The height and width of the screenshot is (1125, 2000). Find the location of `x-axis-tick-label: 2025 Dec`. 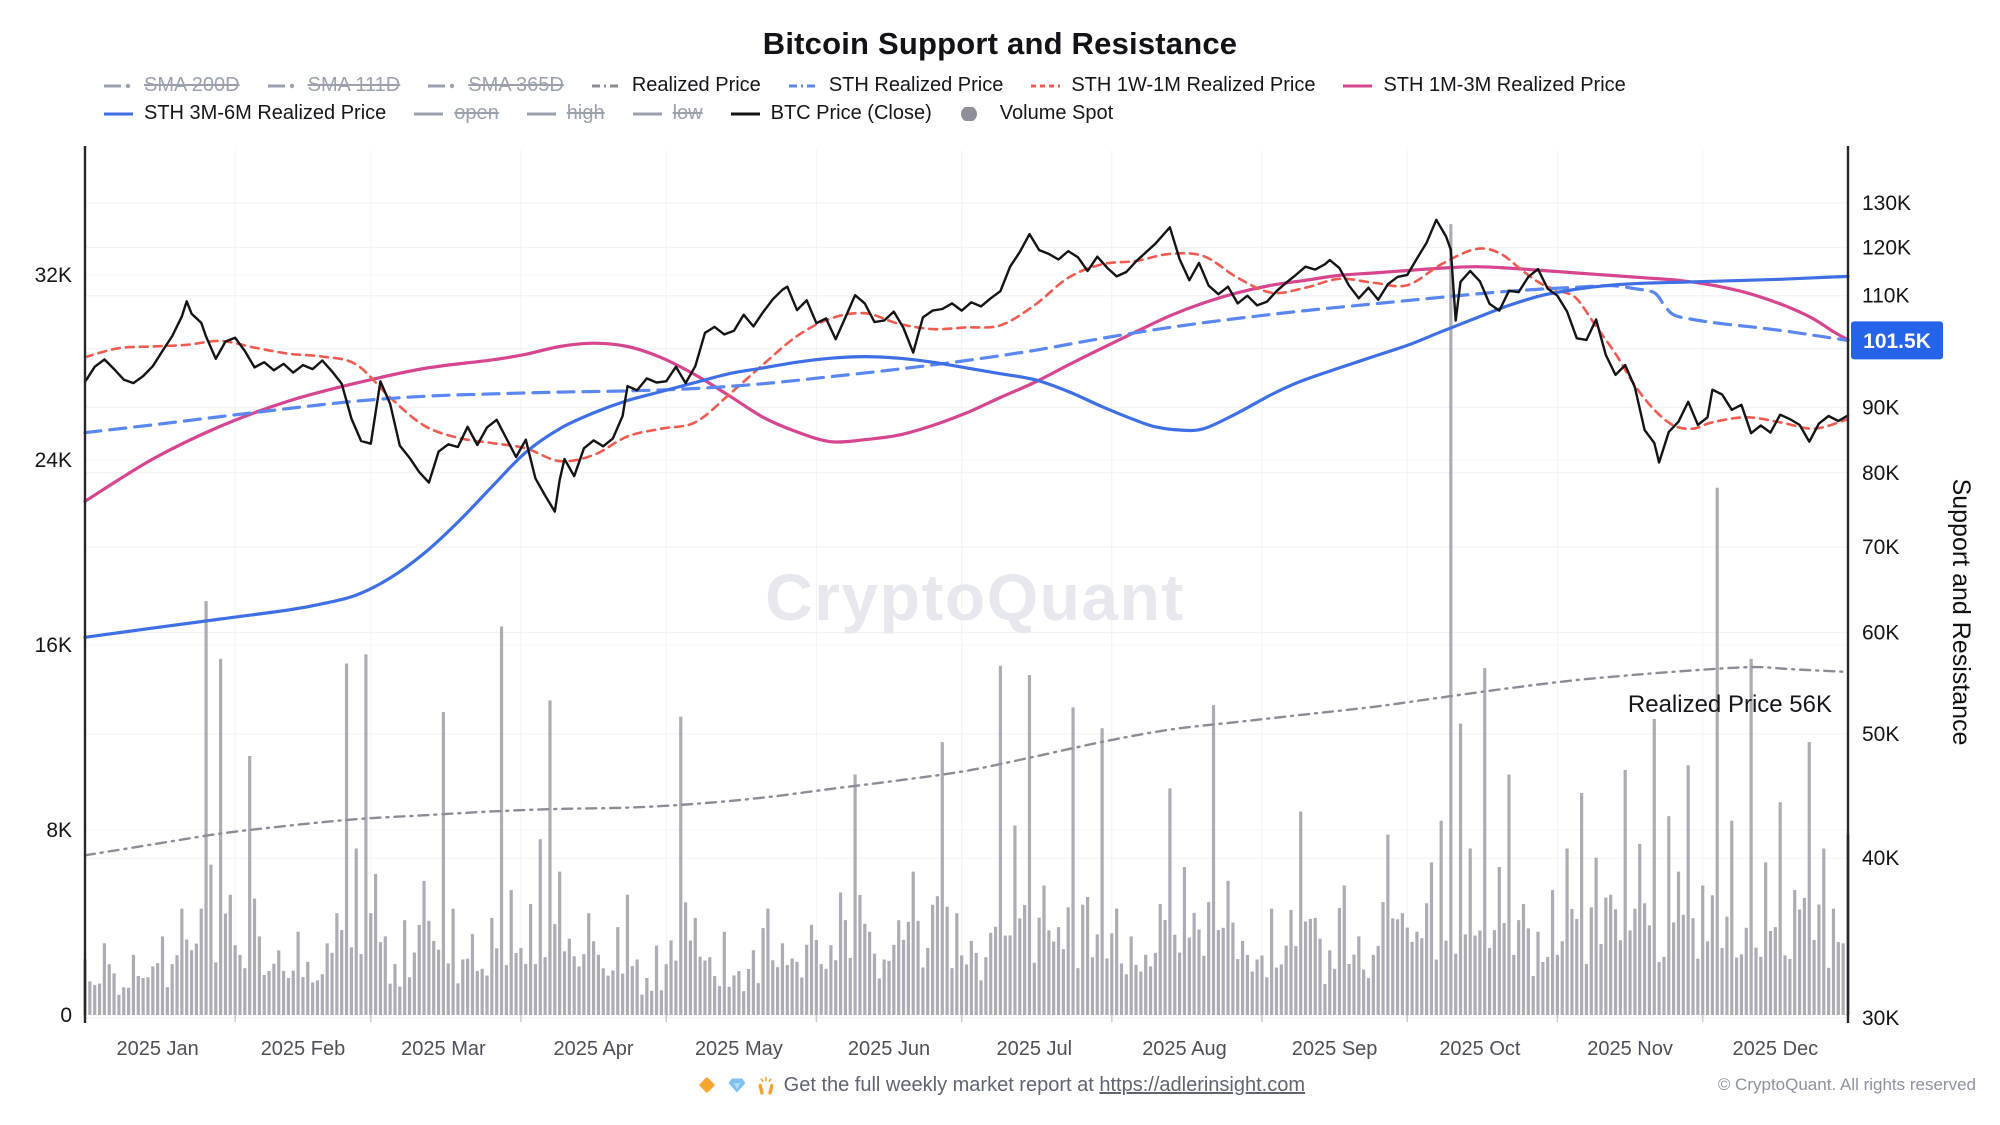

x-axis-tick-label: 2025 Dec is located at coordinates (1776, 1049).